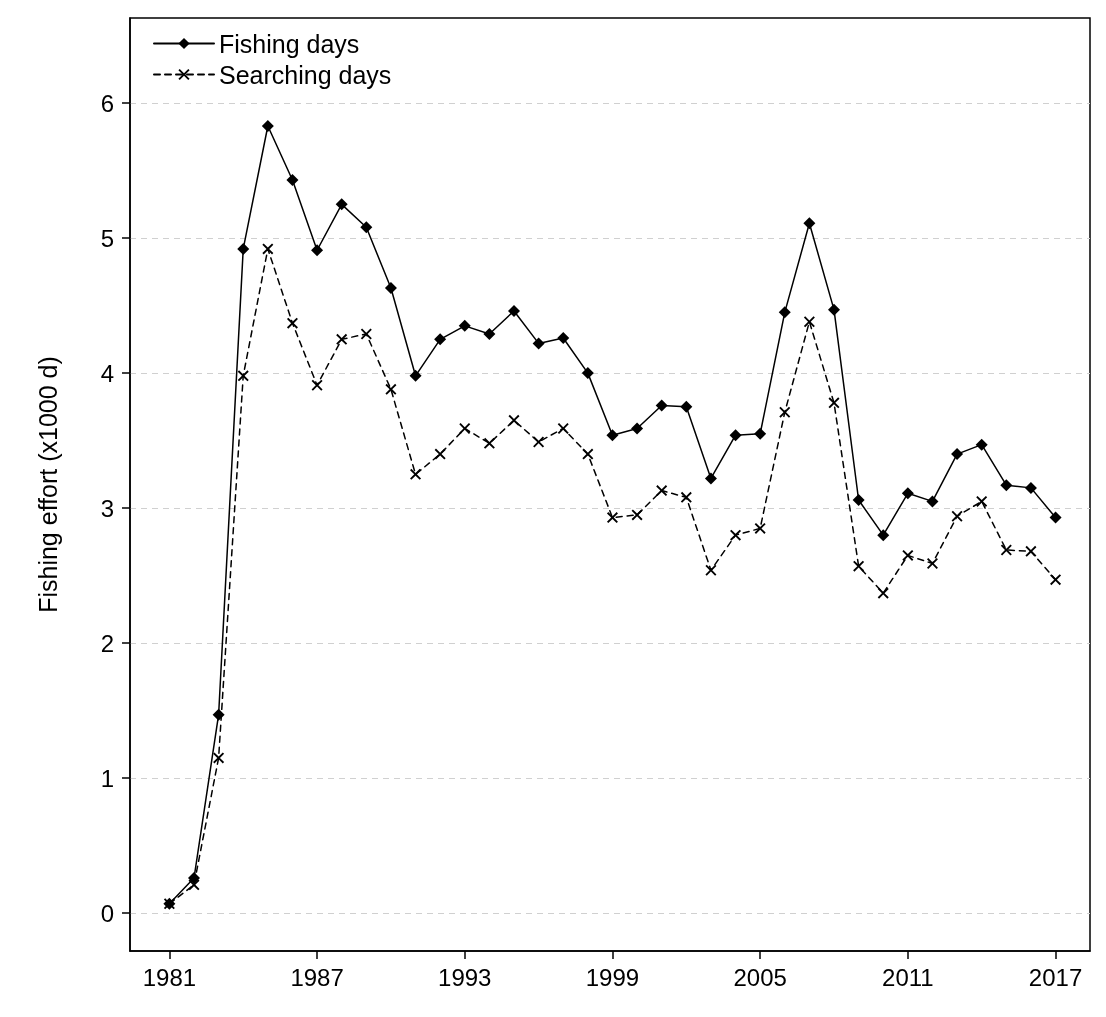  I want to click on x-tick-label: 1981, so click(169, 977).